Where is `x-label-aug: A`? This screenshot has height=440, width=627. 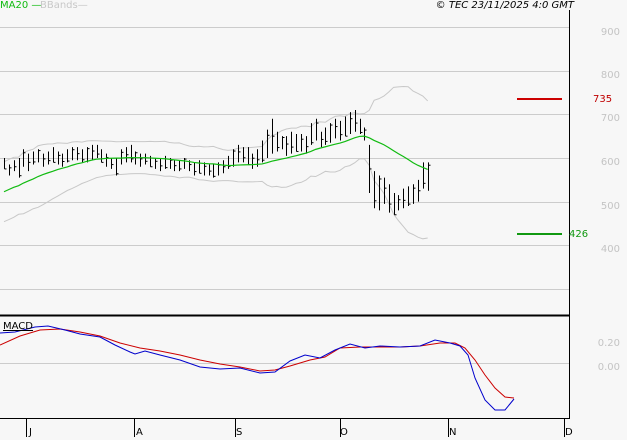 x-label-aug: A is located at coordinates (139, 432).